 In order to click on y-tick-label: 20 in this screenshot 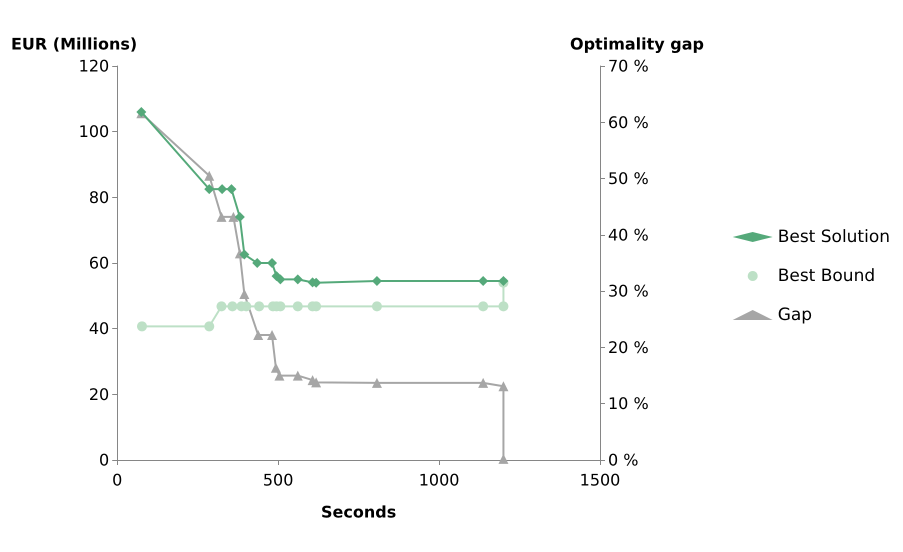, I will do `click(99, 394)`.